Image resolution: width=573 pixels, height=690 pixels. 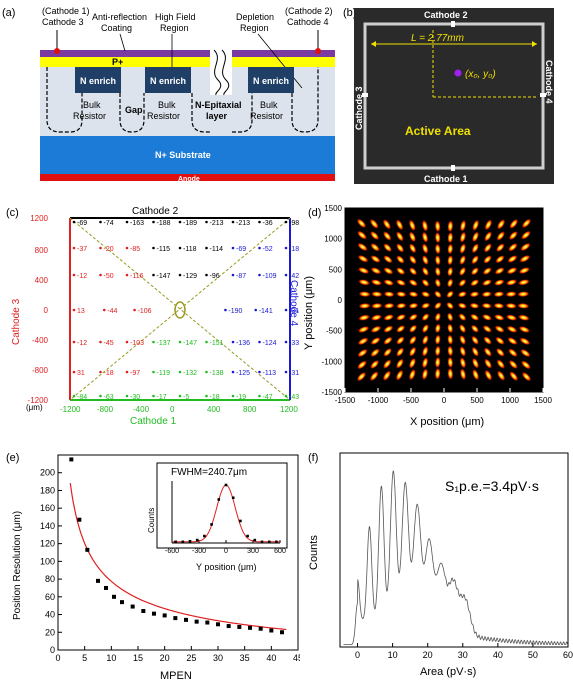 What do you see at coordinates (117, 62) in the screenshot?
I see `p-plus-label: P+` at bounding box center [117, 62].